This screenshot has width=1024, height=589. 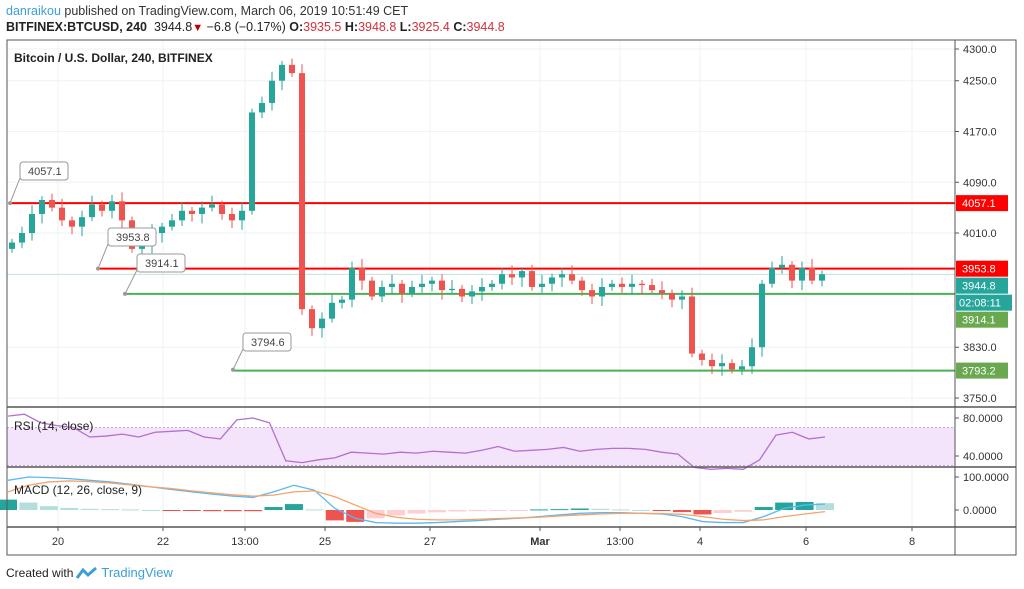 What do you see at coordinates (980, 399) in the screenshot?
I see `price-tick-label: 3750.0` at bounding box center [980, 399].